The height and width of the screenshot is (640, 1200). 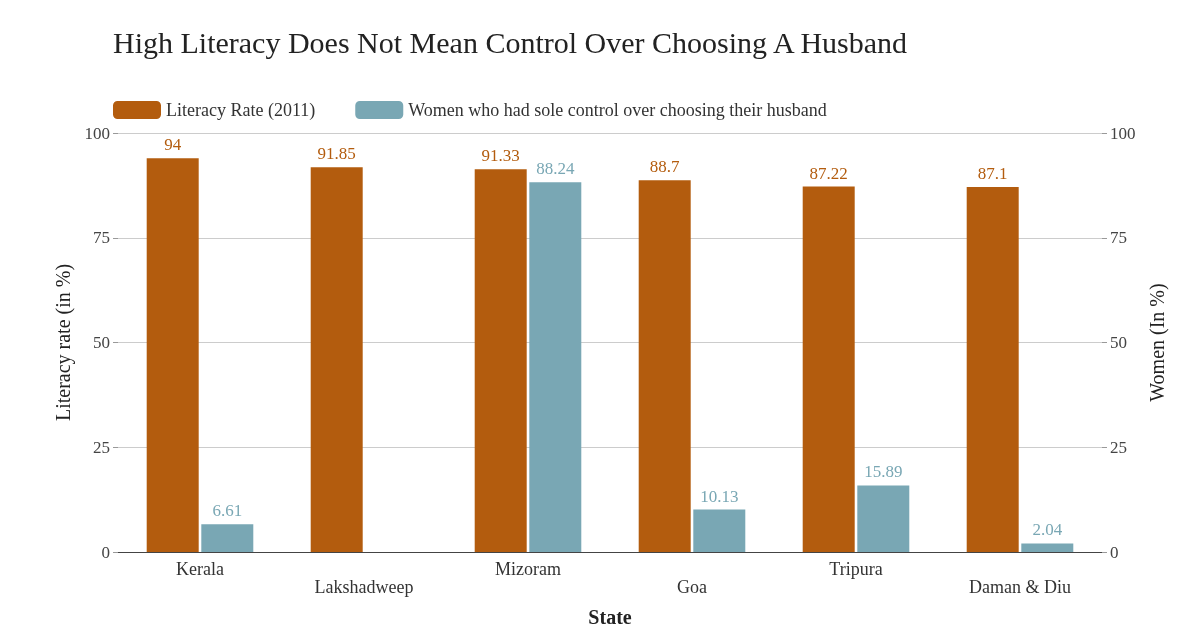 I want to click on data-label: 6.61, so click(x=227, y=511).